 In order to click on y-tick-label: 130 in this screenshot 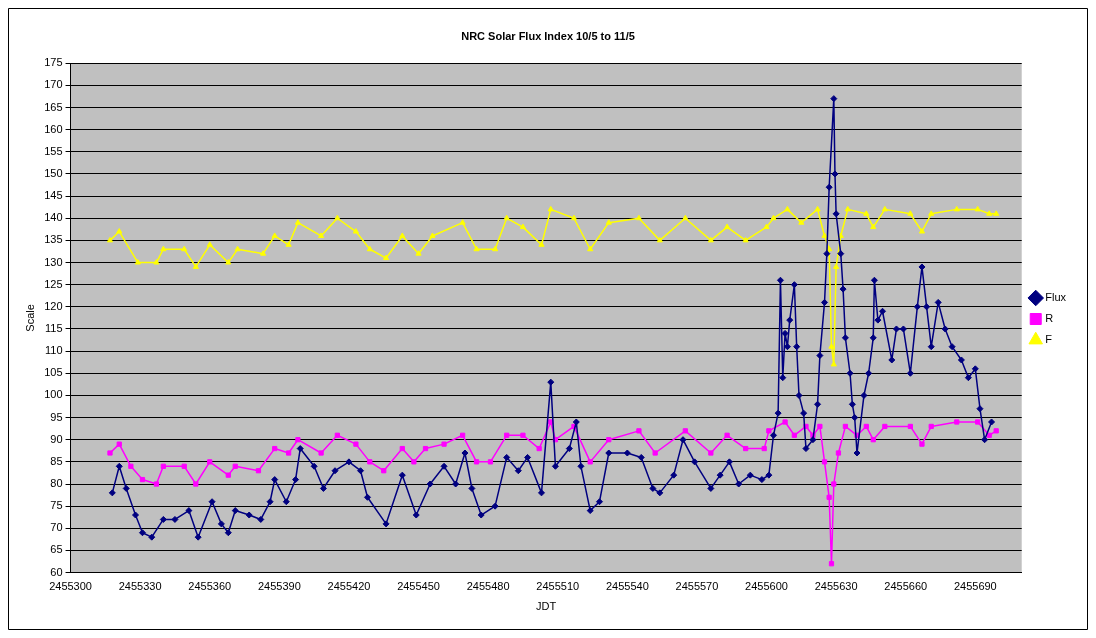, I will do `click(53, 261)`.